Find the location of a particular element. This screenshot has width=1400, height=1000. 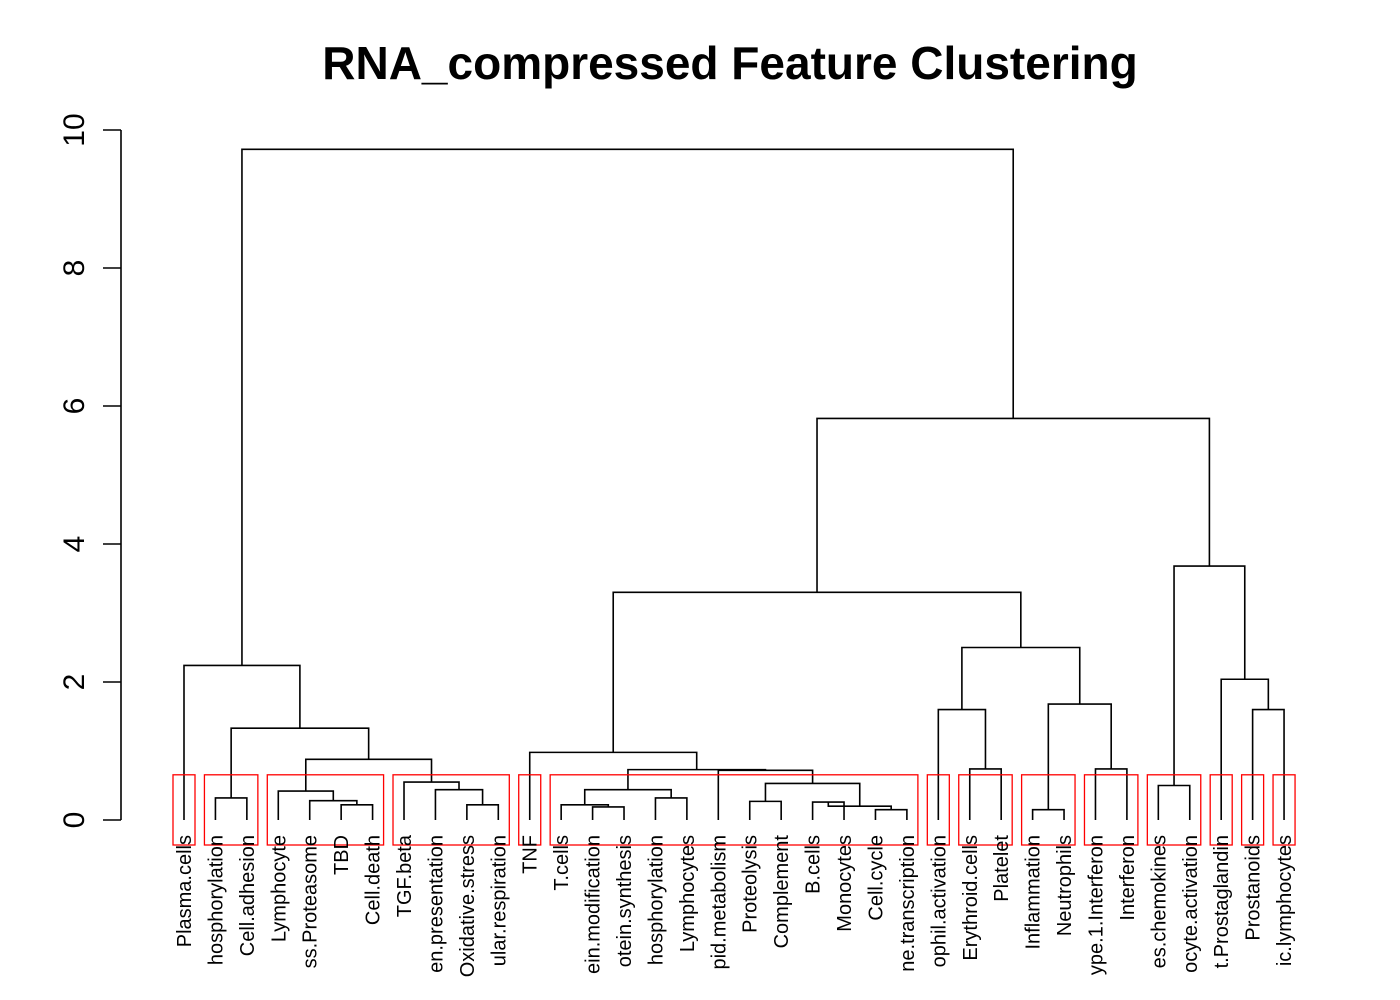

leaf-label: TGF.beta is located at coordinates (405, 875).